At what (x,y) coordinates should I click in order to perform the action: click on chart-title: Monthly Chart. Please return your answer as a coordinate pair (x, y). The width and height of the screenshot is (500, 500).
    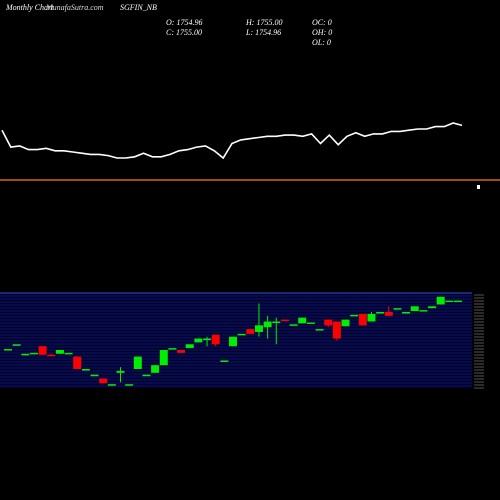
    Looking at the image, I should click on (30, 7).